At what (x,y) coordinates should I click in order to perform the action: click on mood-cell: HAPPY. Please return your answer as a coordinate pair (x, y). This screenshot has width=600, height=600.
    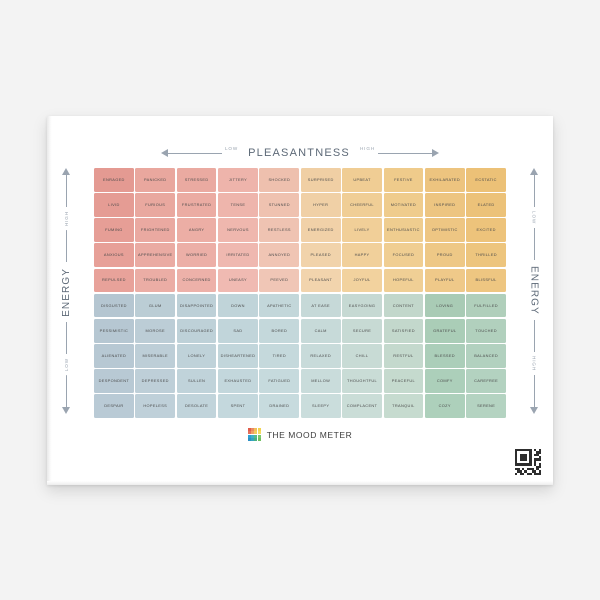
    Looking at the image, I should click on (362, 255).